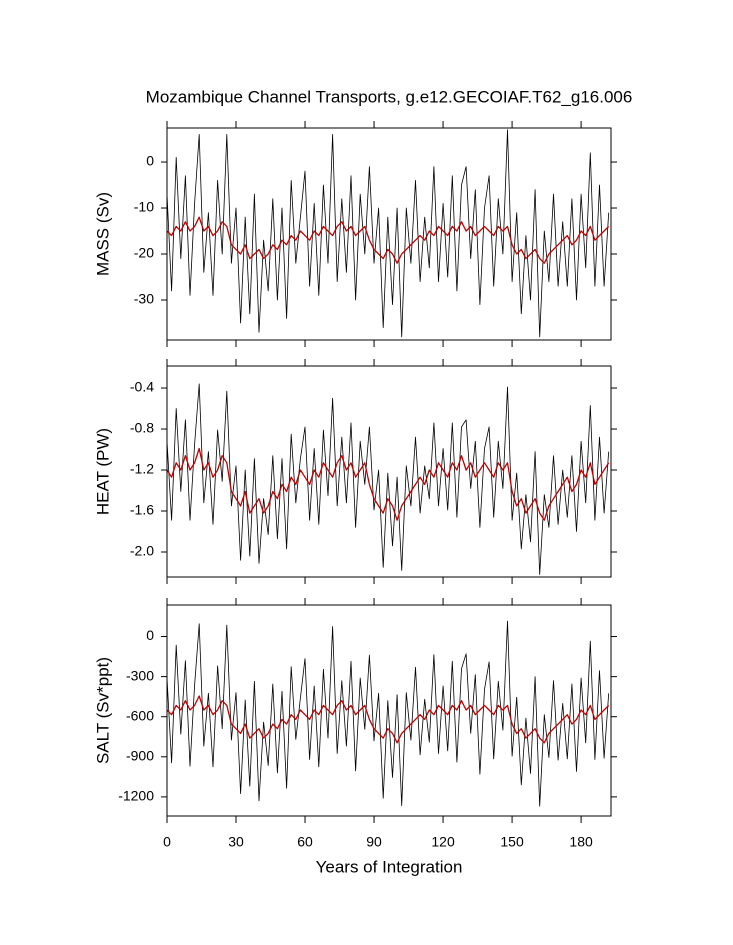  Describe the element at coordinates (142, 469) in the screenshot. I see `y-tick-label: -1.2` at that location.